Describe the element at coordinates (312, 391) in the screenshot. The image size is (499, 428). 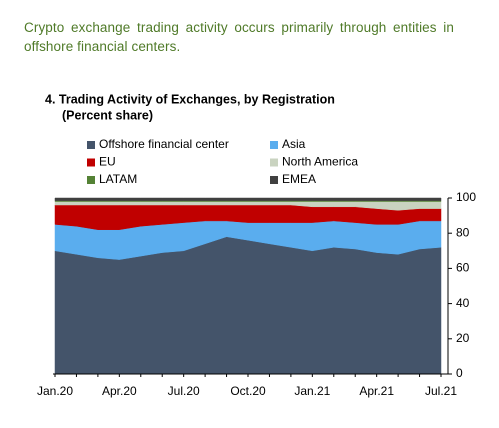
I see `x-tick-label: Jan.21` at that location.